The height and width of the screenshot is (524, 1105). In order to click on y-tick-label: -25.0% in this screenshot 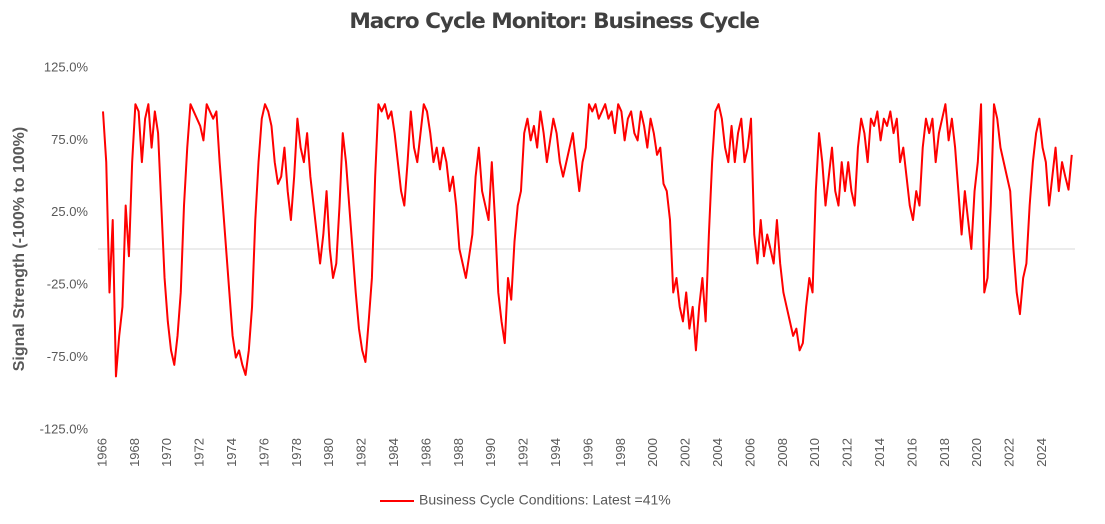, I will do `click(68, 284)`.